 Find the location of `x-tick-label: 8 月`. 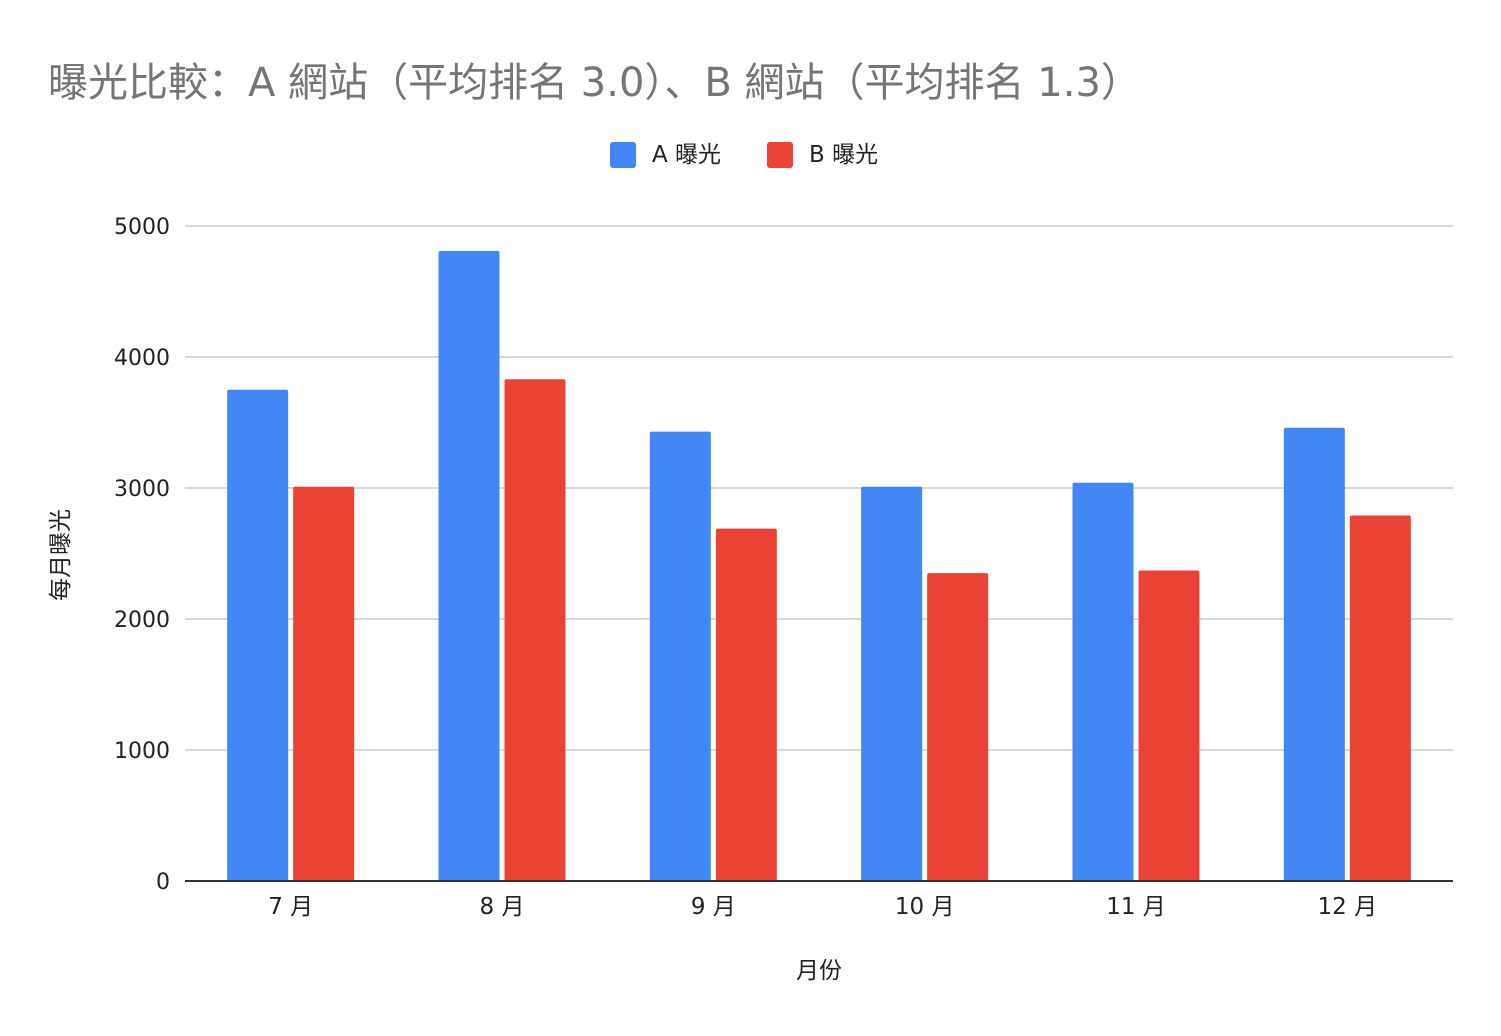

x-tick-label: 8 月 is located at coordinates (502, 907).